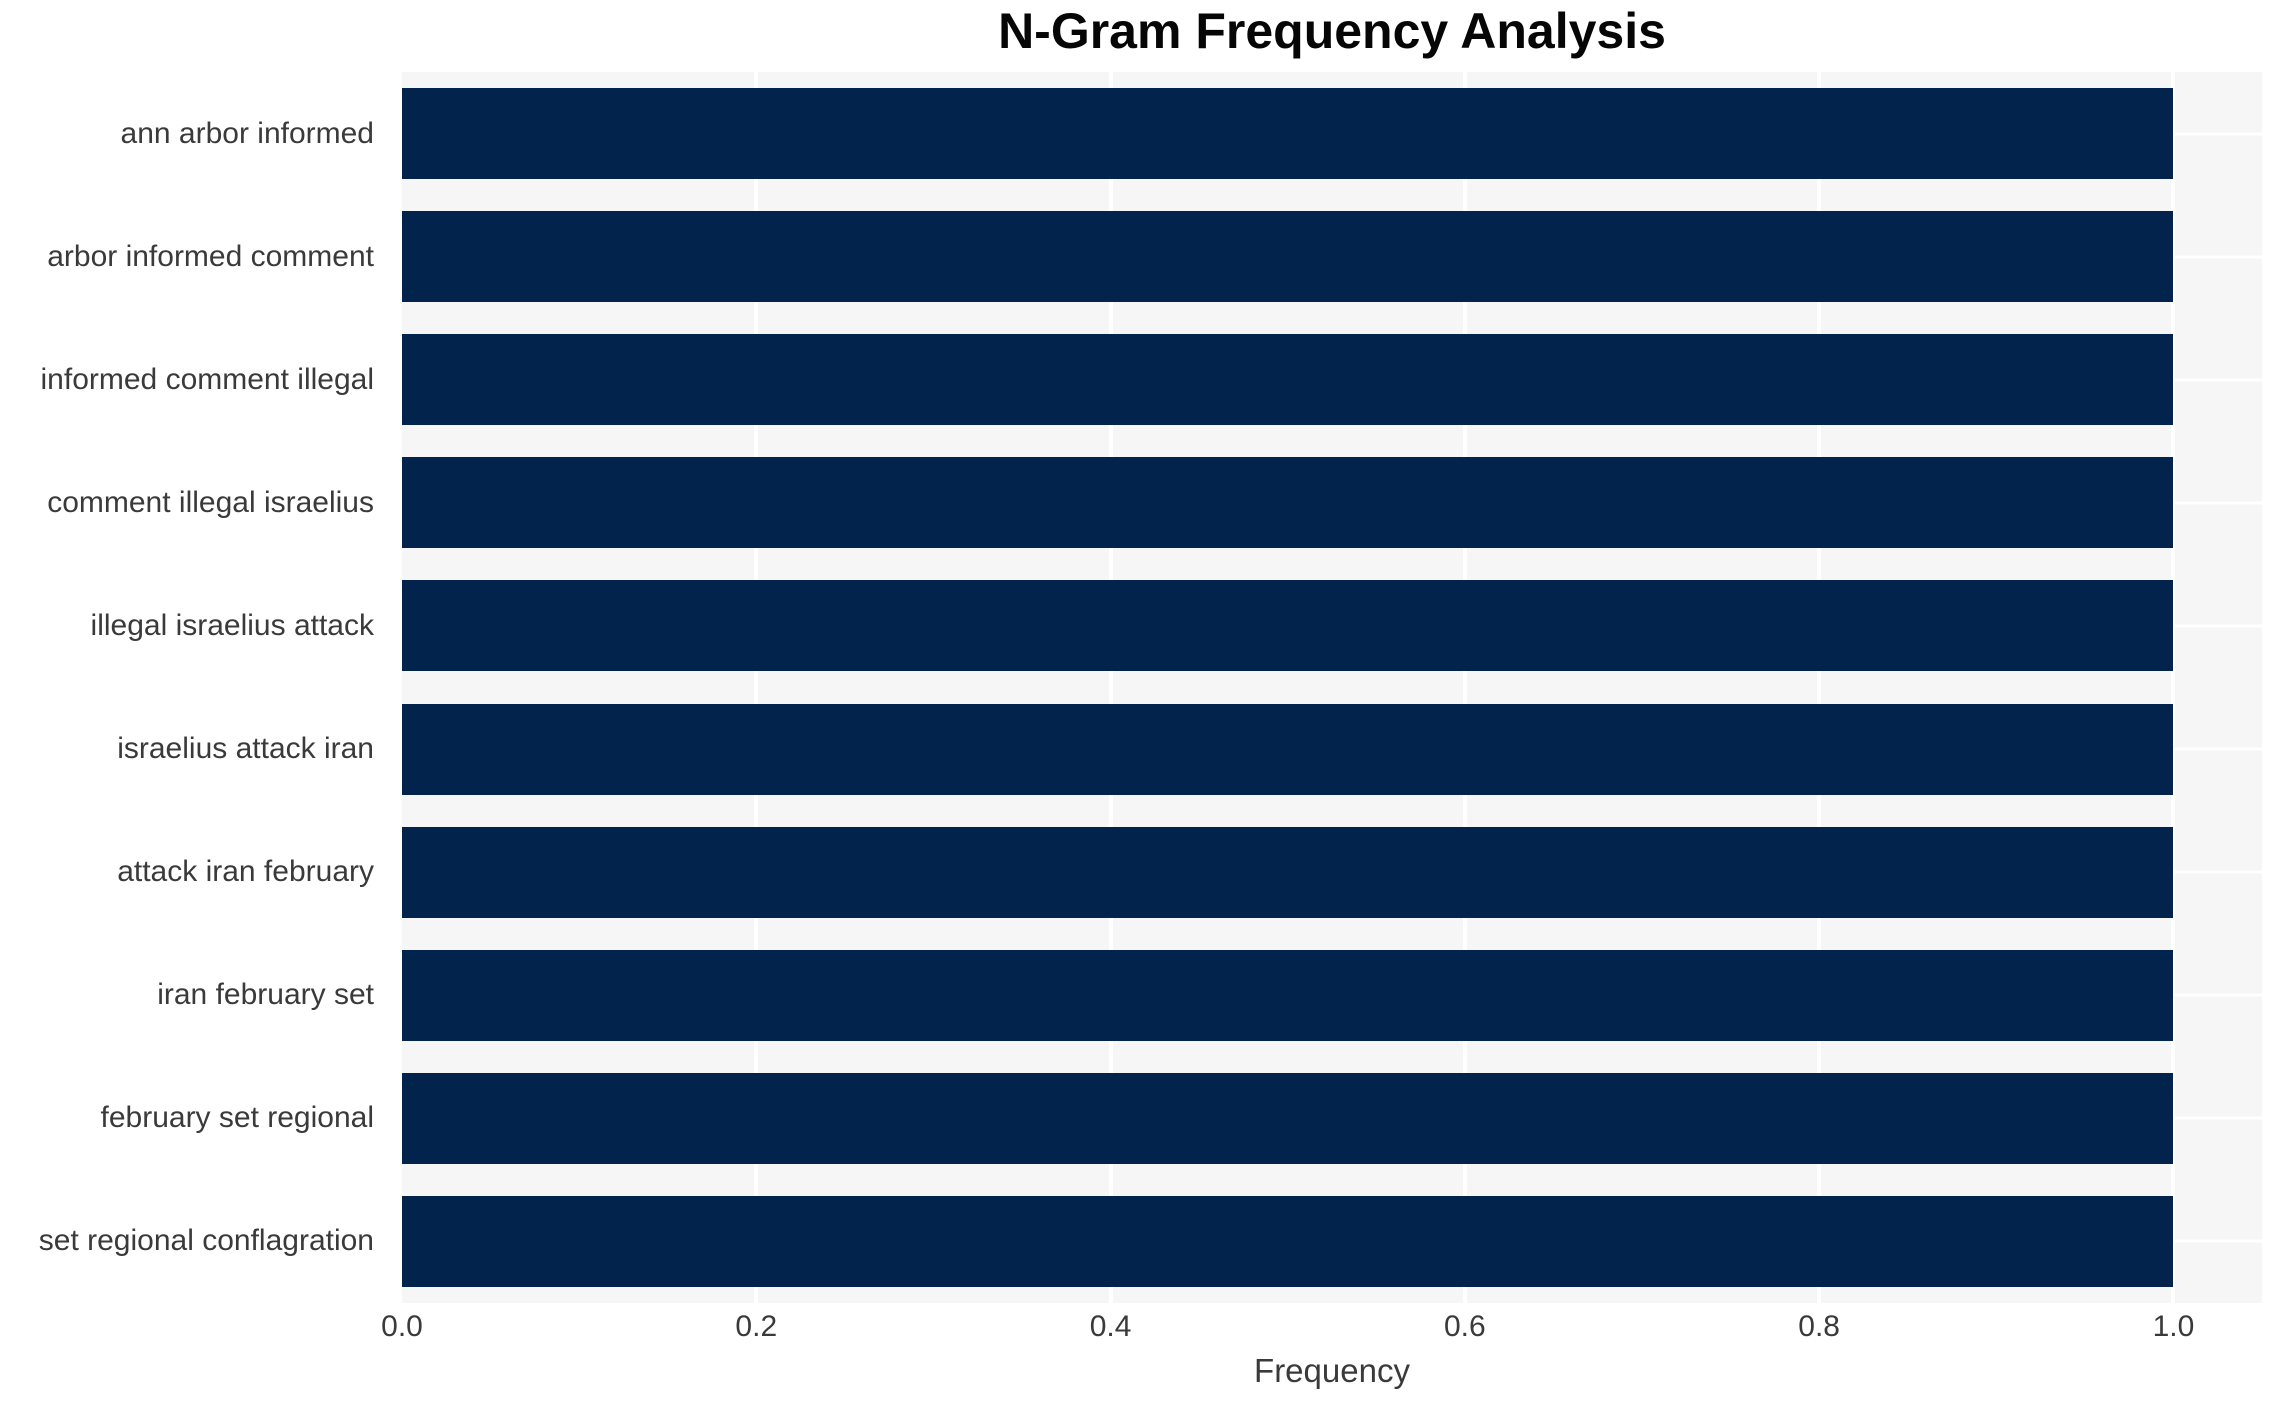  Describe the element at coordinates (1332, 1370) in the screenshot. I see `x-axis-title: Frequency` at that location.